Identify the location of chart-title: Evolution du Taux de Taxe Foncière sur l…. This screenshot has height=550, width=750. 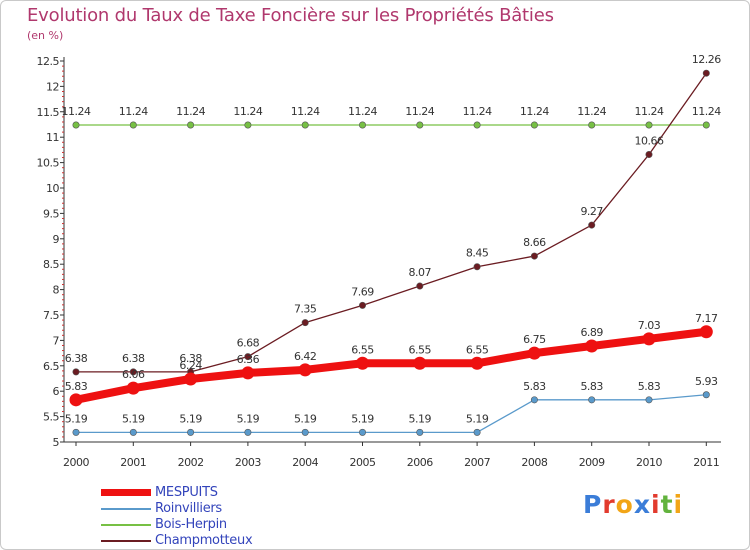
(290, 15).